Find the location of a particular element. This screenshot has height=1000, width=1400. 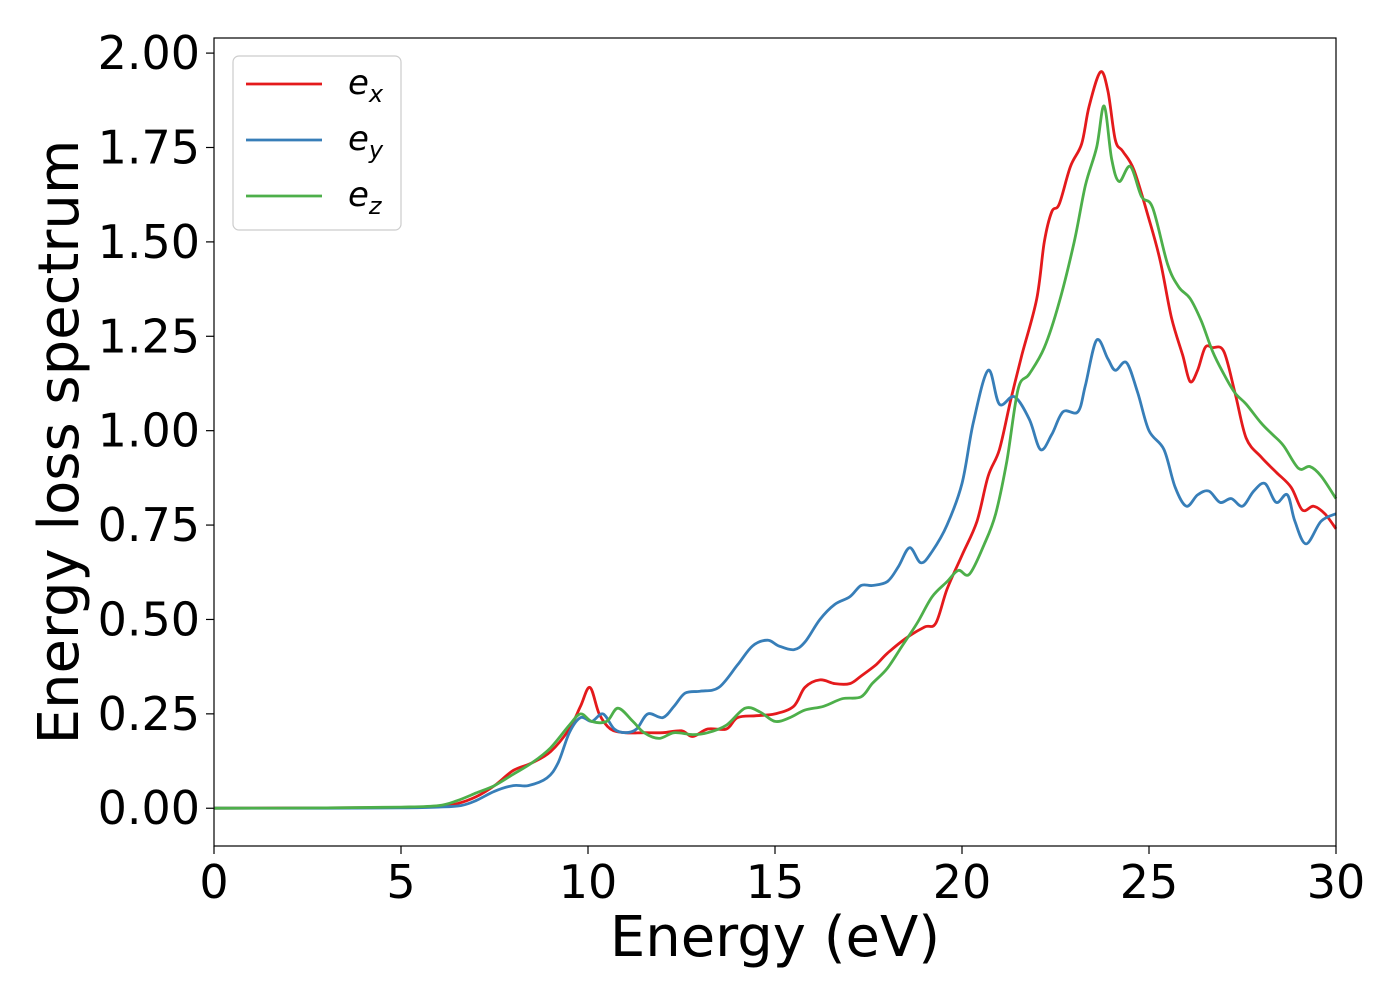

y-tick-label: 0.25 is located at coordinates (149, 714).